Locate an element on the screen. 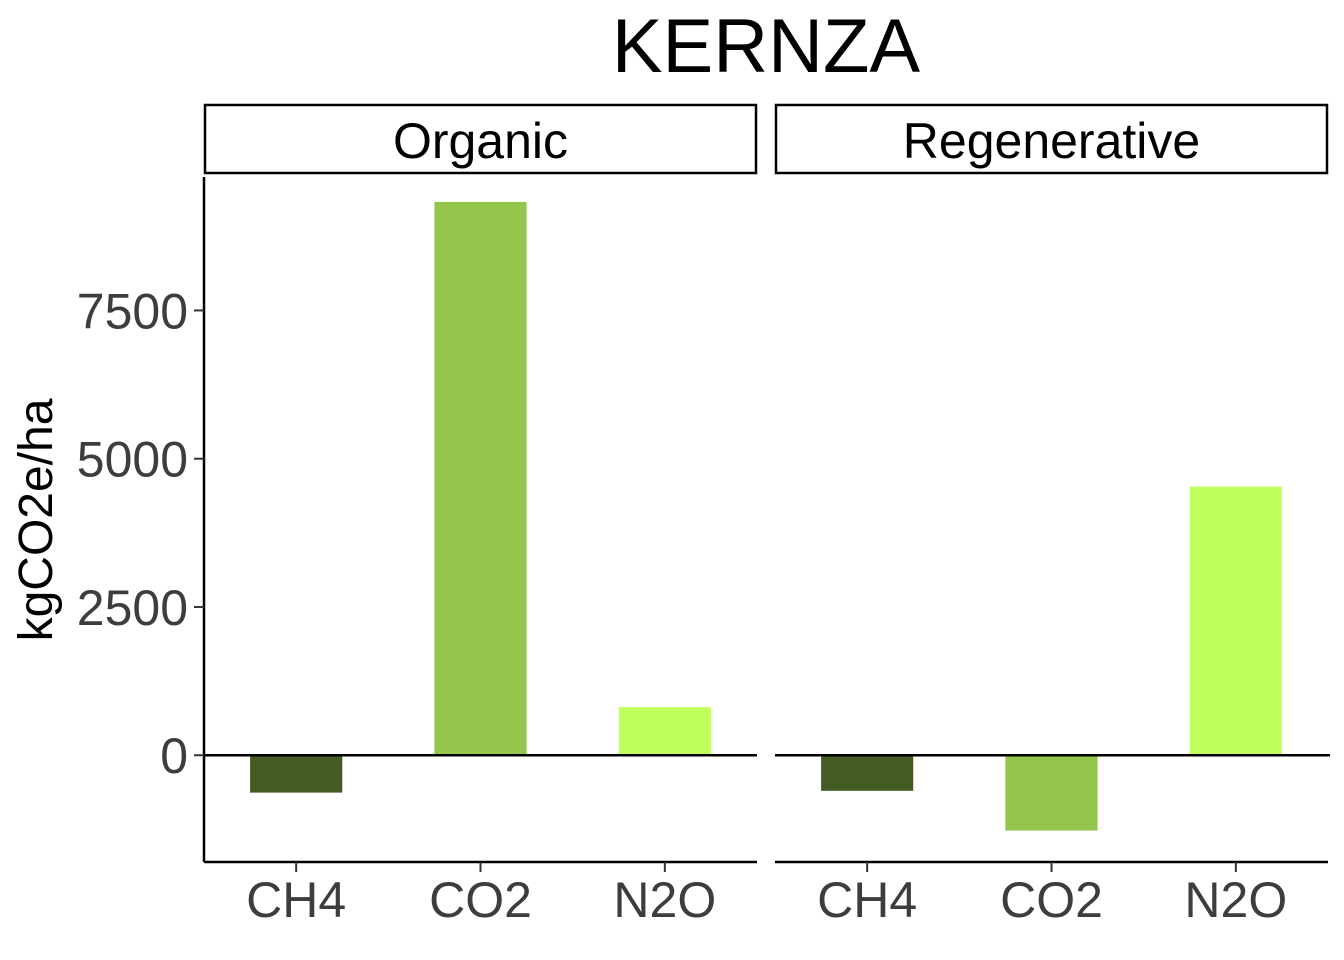  y-axis-title: kgCO2e/ha is located at coordinates (36, 519).